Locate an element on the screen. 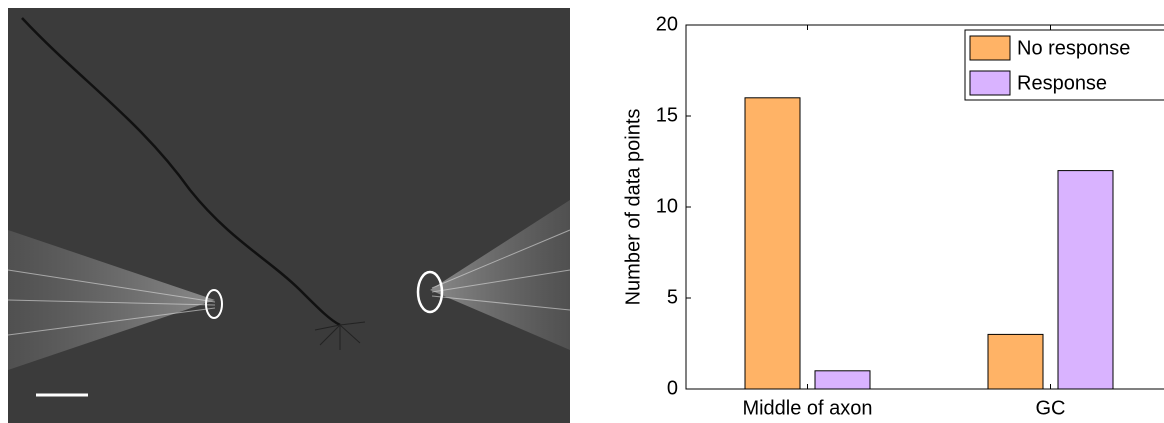  pipette-tip-left is located at coordinates (214, 304).